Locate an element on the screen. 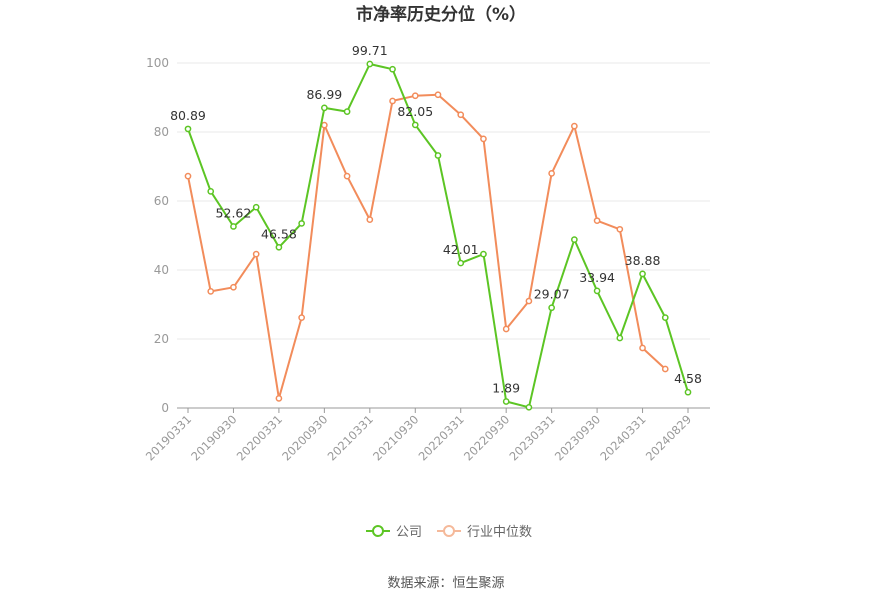 The image size is (893, 603). data-label-18: 33.94 is located at coordinates (597, 277).